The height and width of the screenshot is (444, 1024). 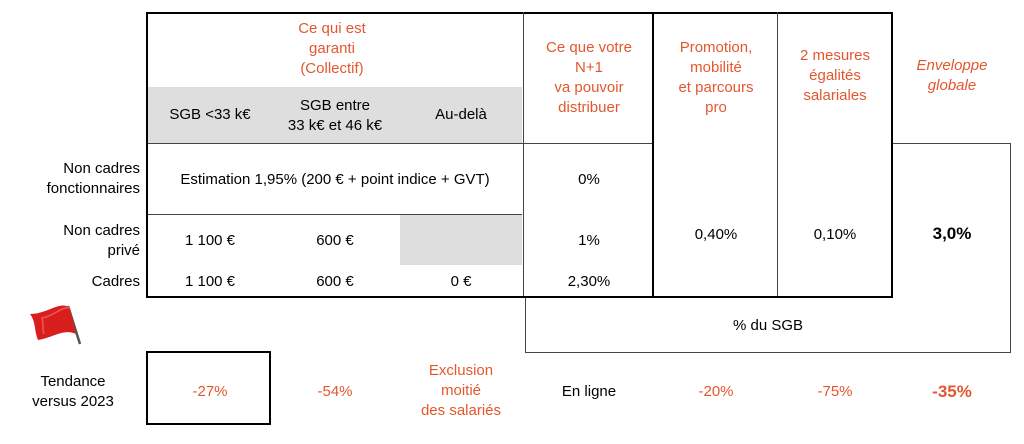 What do you see at coordinates (952, 75) in the screenshot?
I see `col-enveloppe: Enveloppe globale` at bounding box center [952, 75].